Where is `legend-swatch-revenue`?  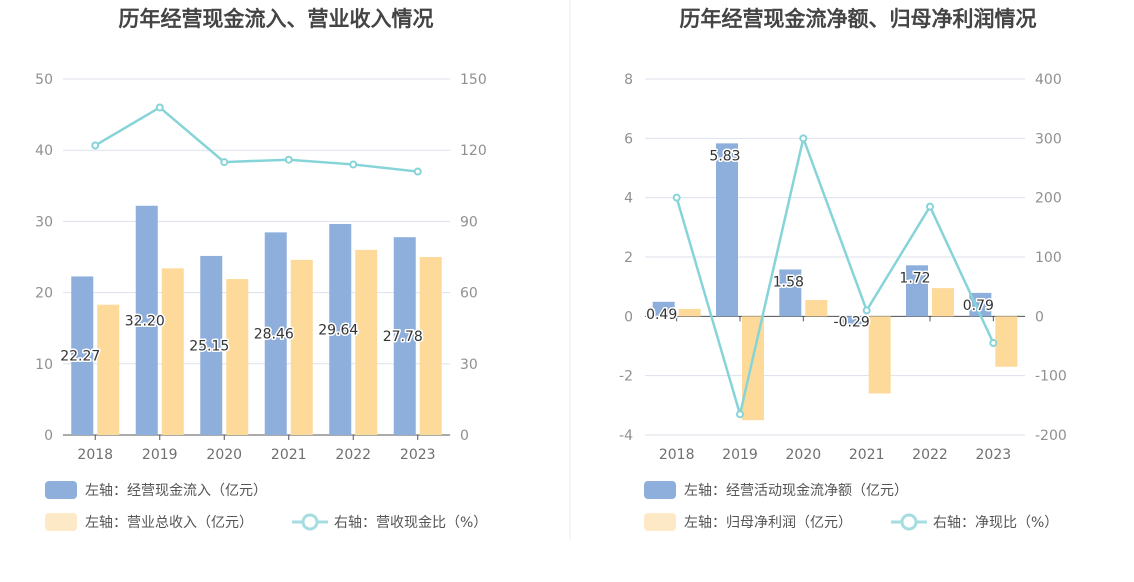
legend-swatch-revenue is located at coordinates (61, 522).